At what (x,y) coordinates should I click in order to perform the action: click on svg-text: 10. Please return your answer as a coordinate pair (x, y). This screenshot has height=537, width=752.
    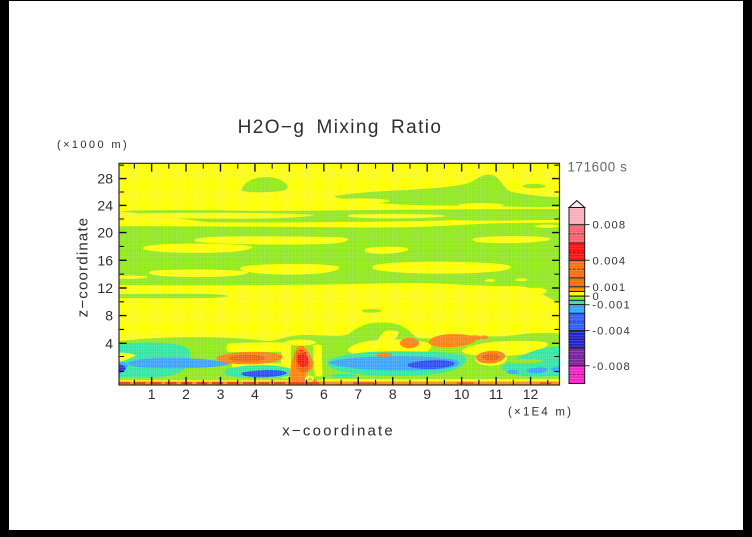
    Looking at the image, I should click on (462, 394).